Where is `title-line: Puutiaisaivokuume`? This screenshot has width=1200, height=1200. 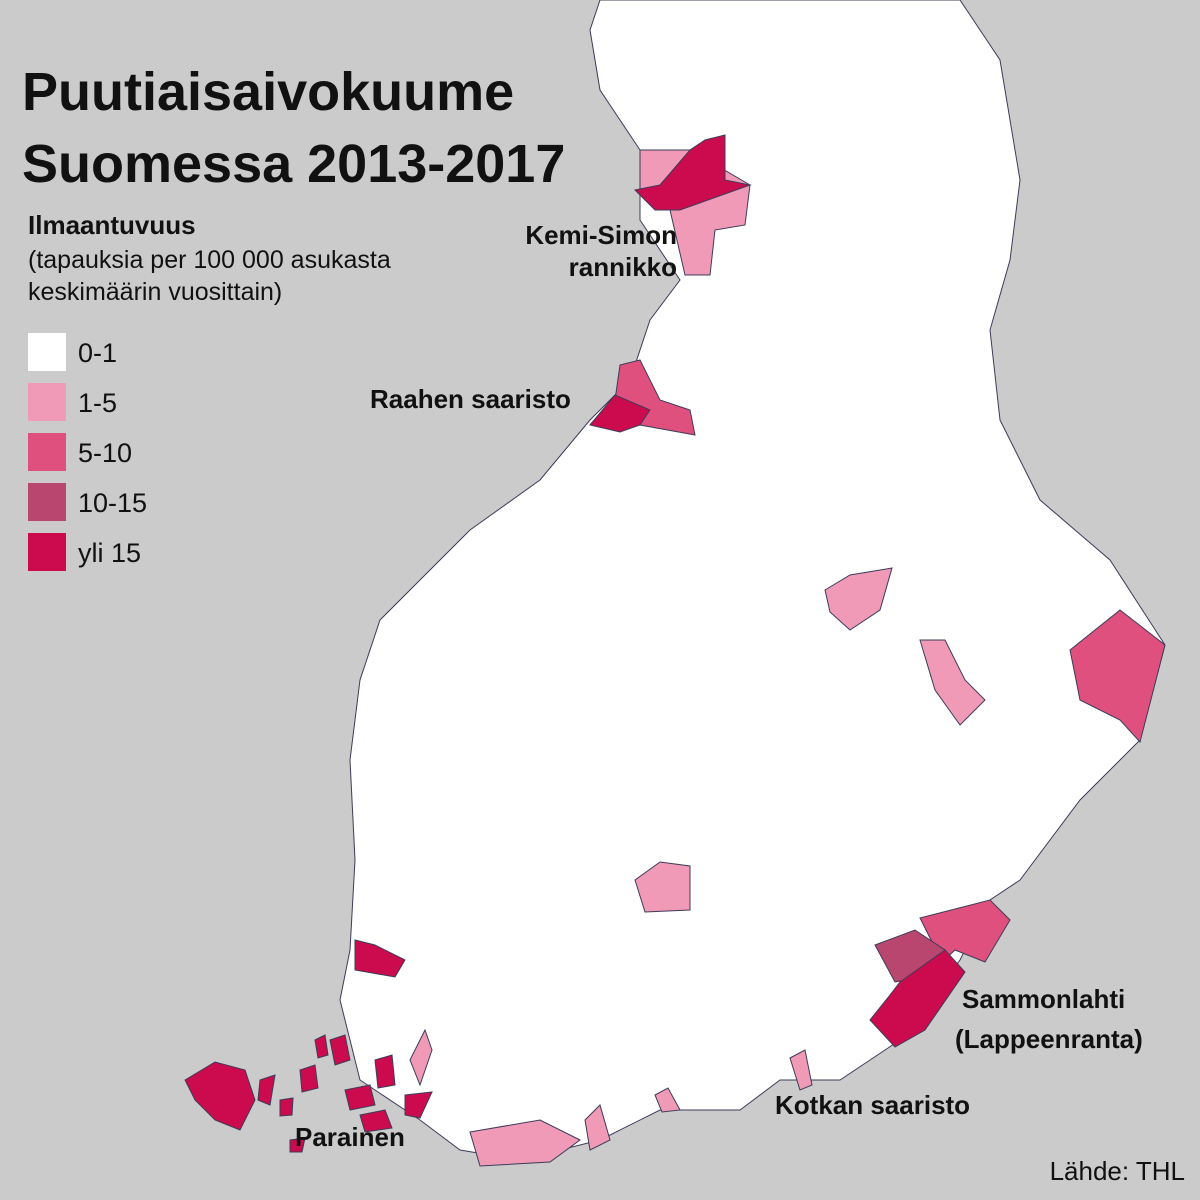
title-line: Puutiaisaivokuume is located at coordinates (268, 92).